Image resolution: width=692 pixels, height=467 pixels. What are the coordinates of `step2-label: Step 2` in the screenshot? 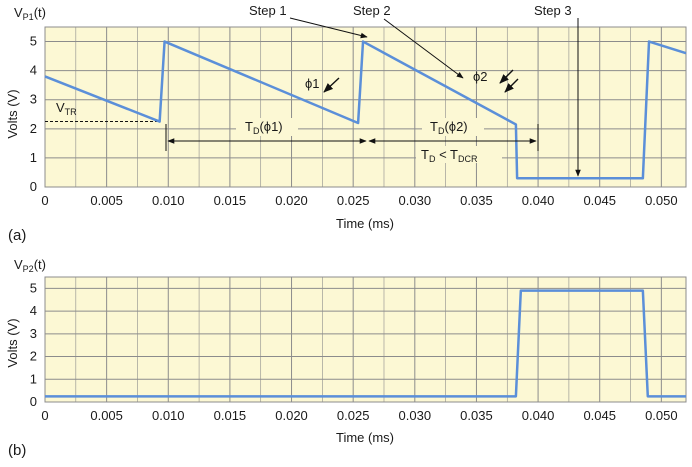 It's located at (372, 10).